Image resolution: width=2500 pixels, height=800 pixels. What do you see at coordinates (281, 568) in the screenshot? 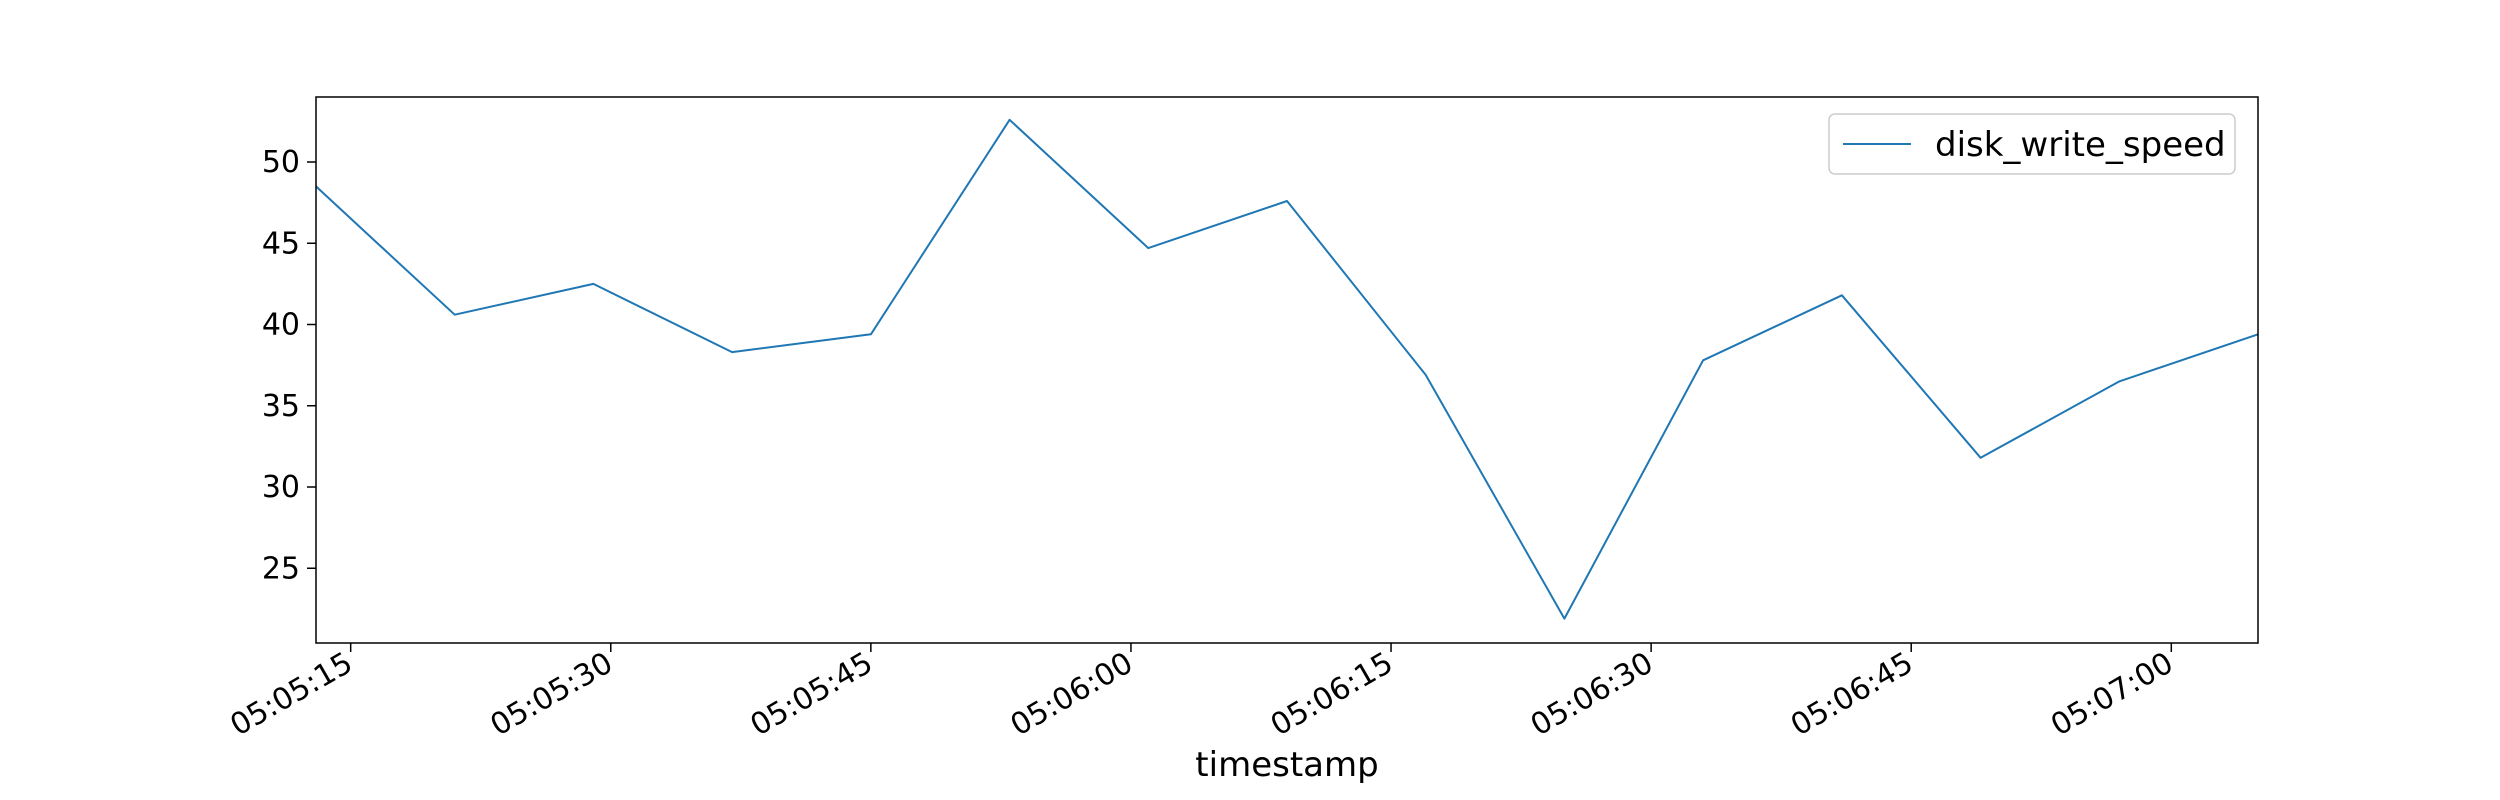
I see `y-tick-label: 25` at bounding box center [281, 568].